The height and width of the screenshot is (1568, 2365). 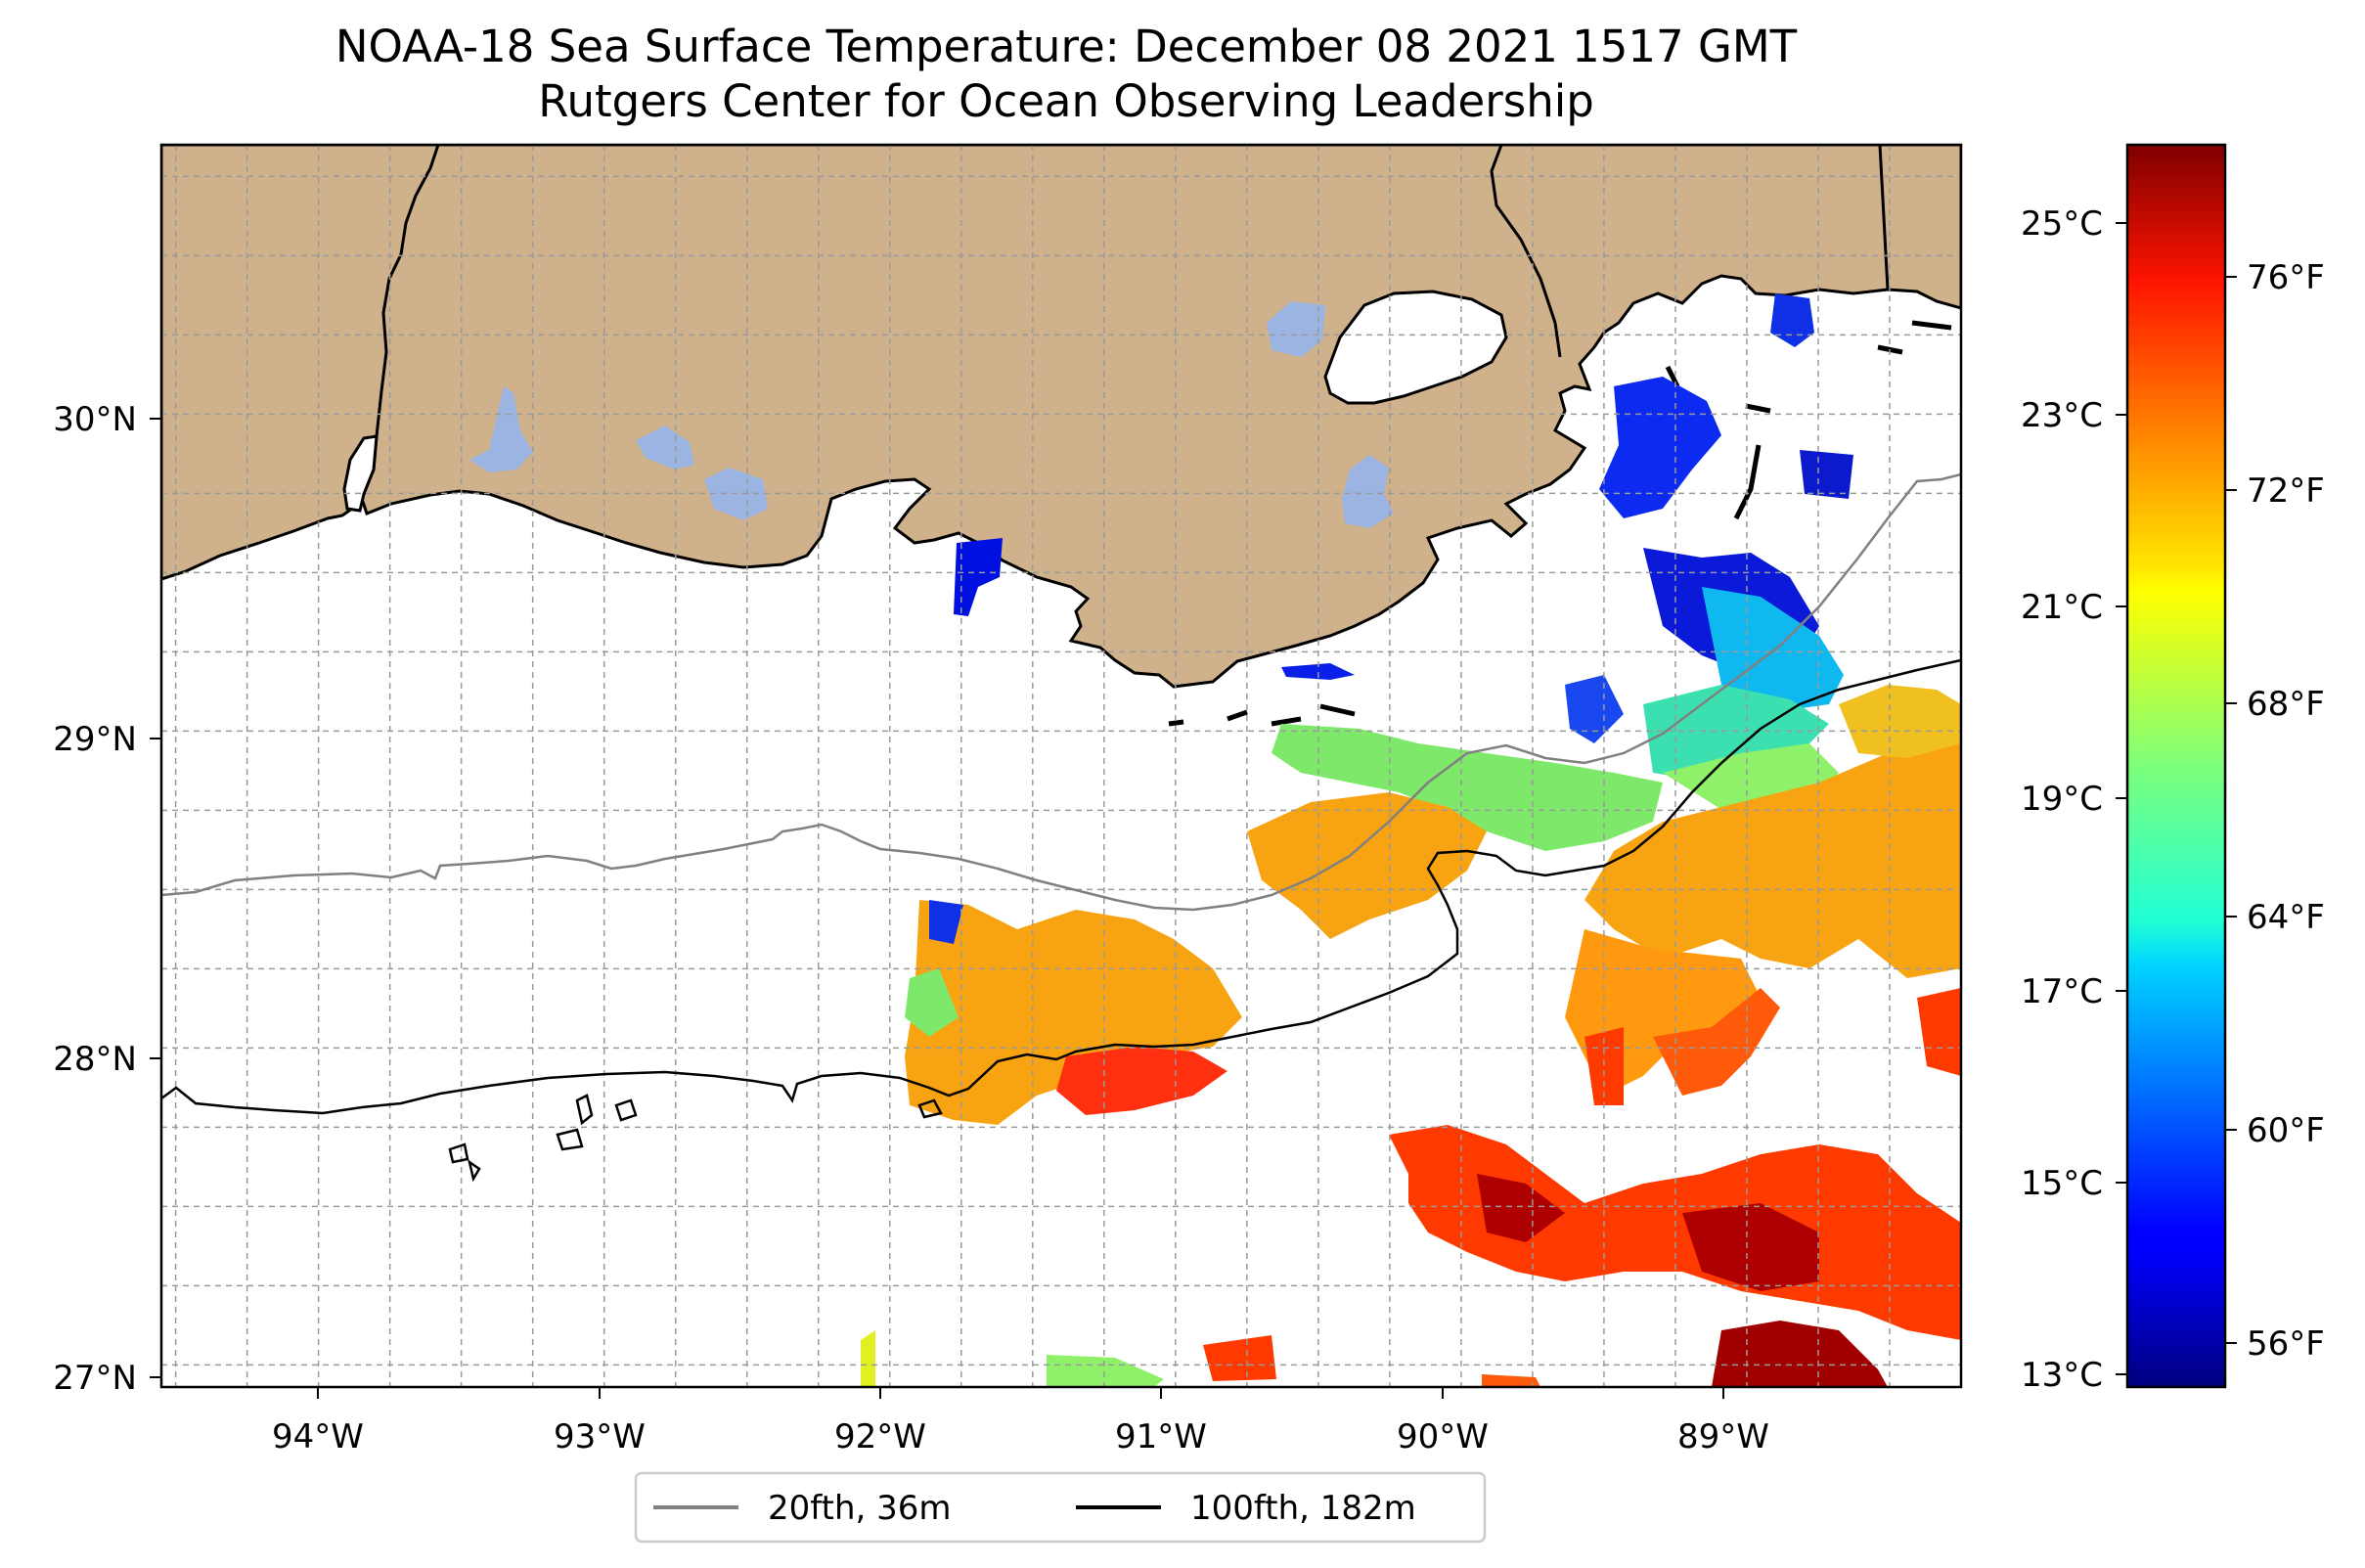 I want to click on y-tick-label: 29°N, so click(x=95, y=739).